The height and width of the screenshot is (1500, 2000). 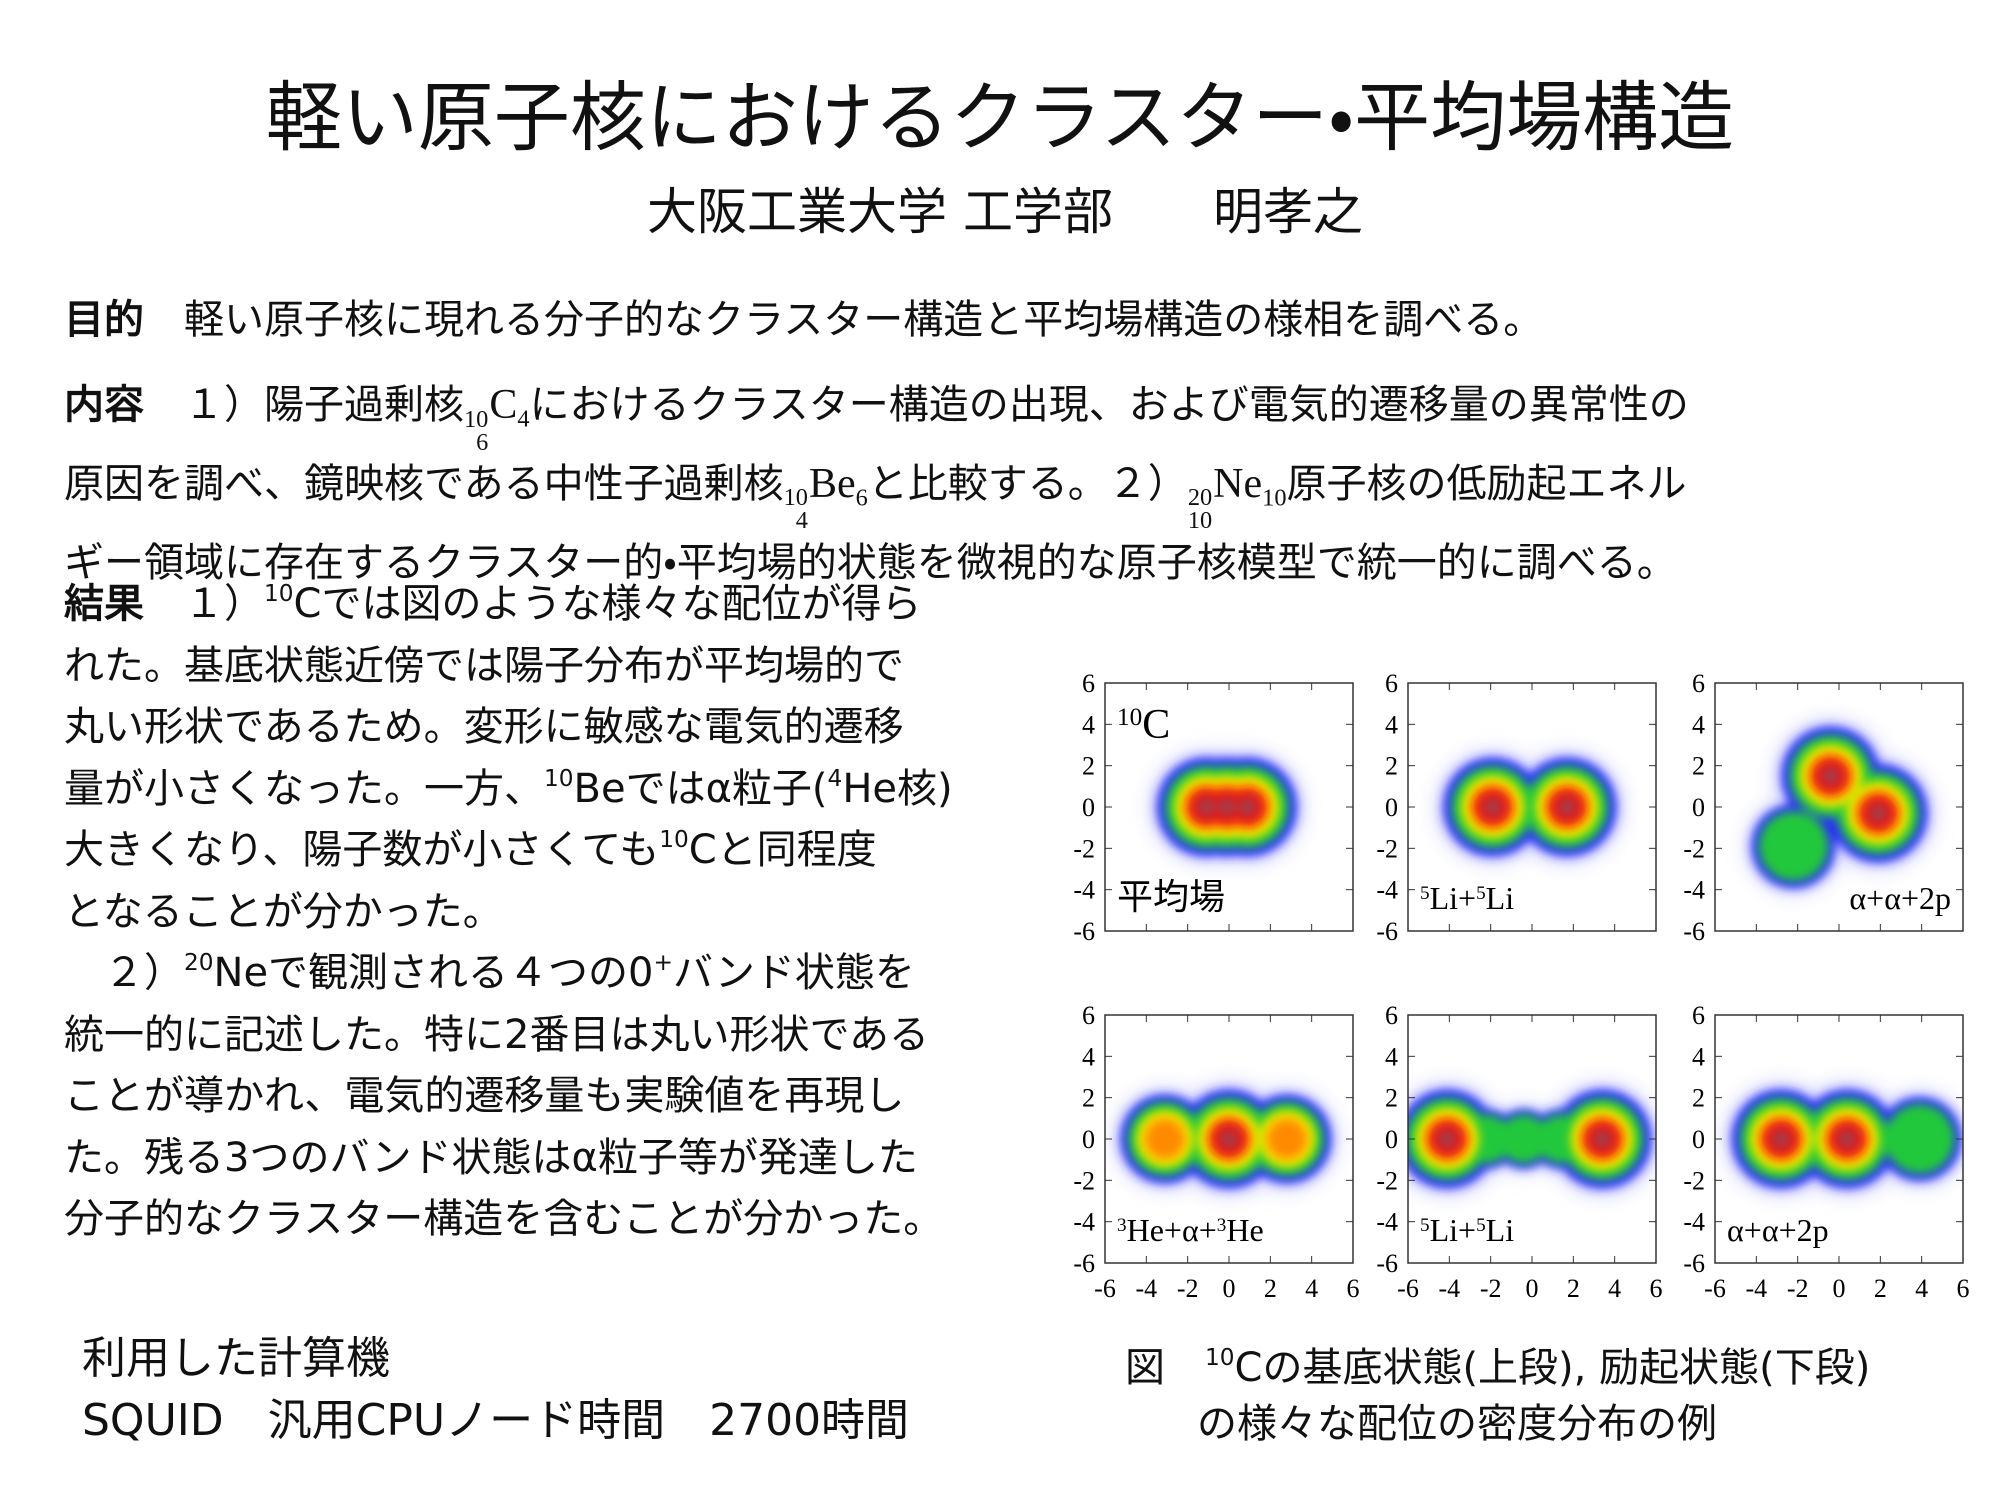 I want to click on text-run: におけるクラスター構造の出現、および電気的遷移量の異常性の, so click(x=1109, y=405).